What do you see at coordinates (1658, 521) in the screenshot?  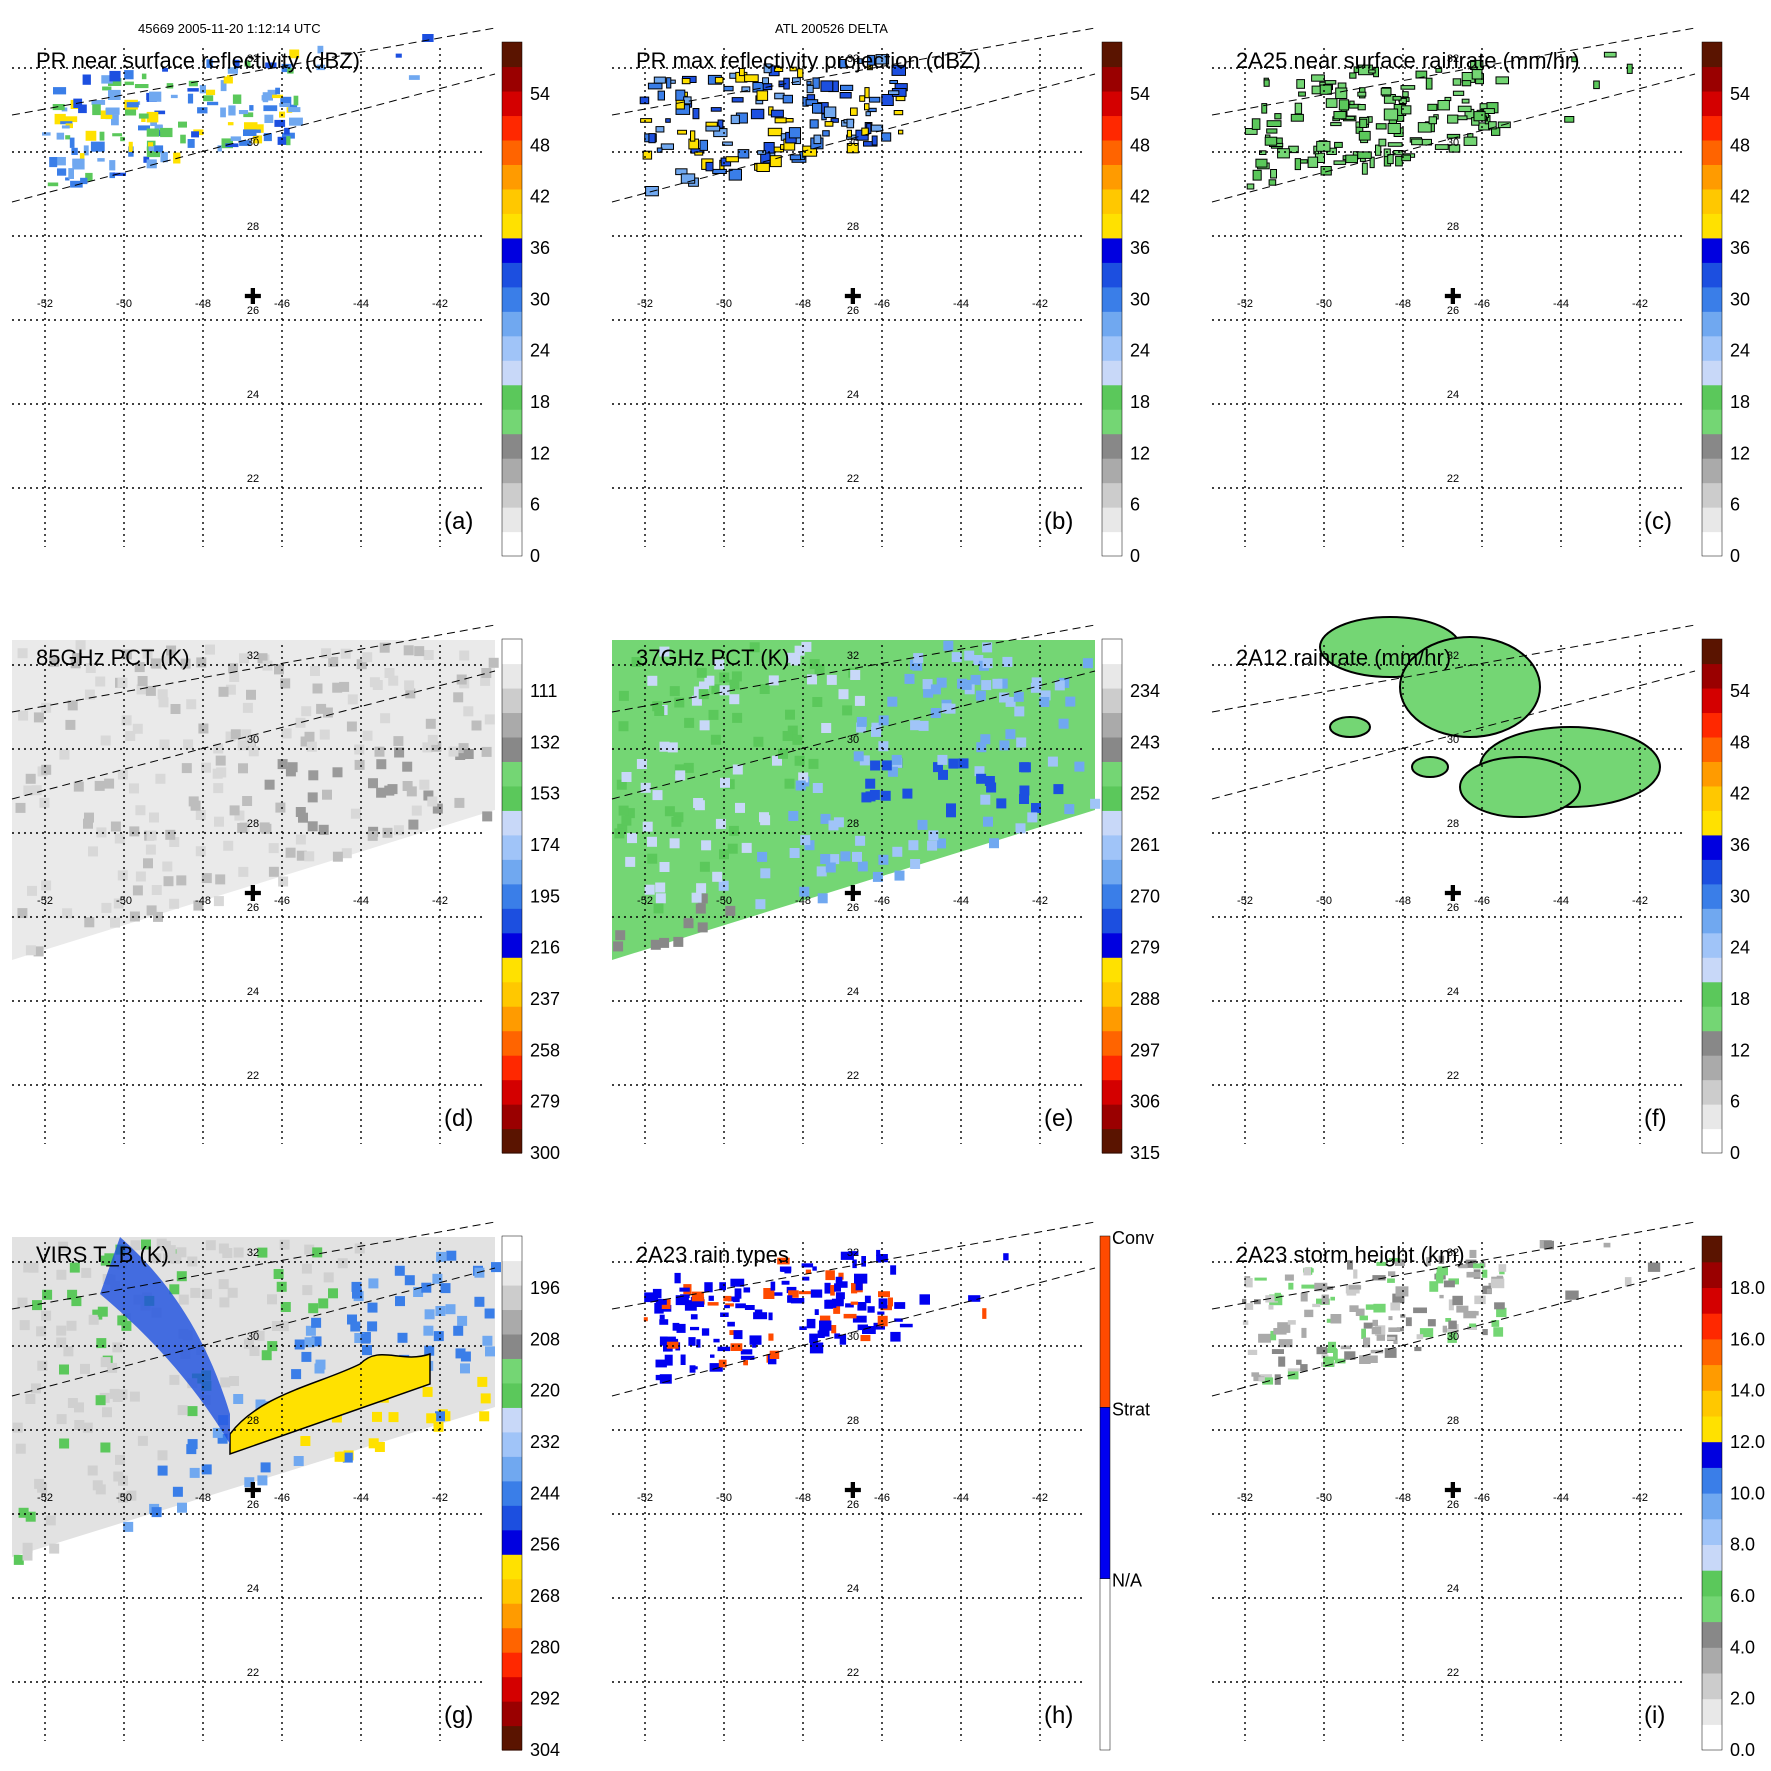 I see `panel-label: (c)` at bounding box center [1658, 521].